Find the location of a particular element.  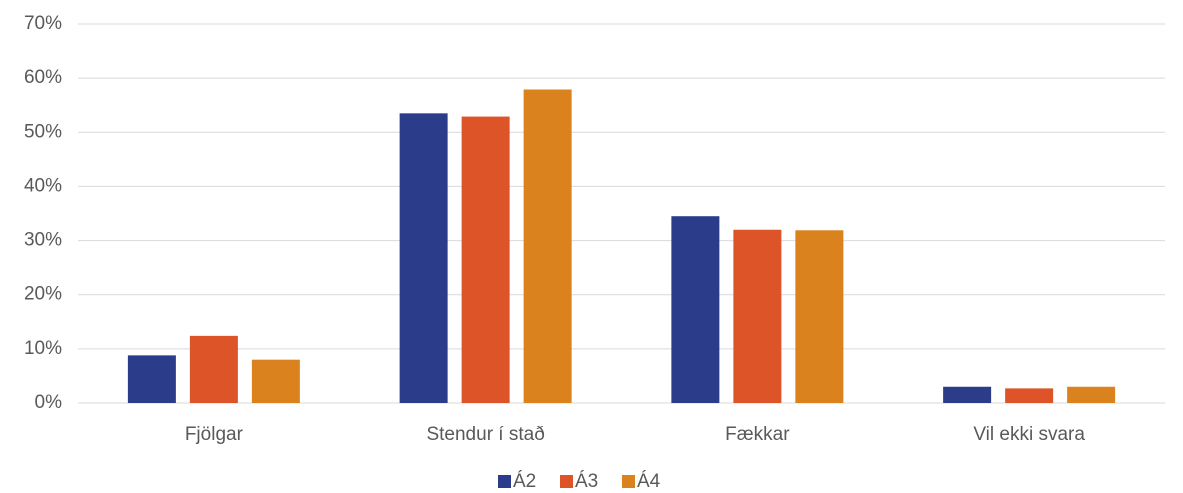

y-tick-label: 40% is located at coordinates (43, 185).